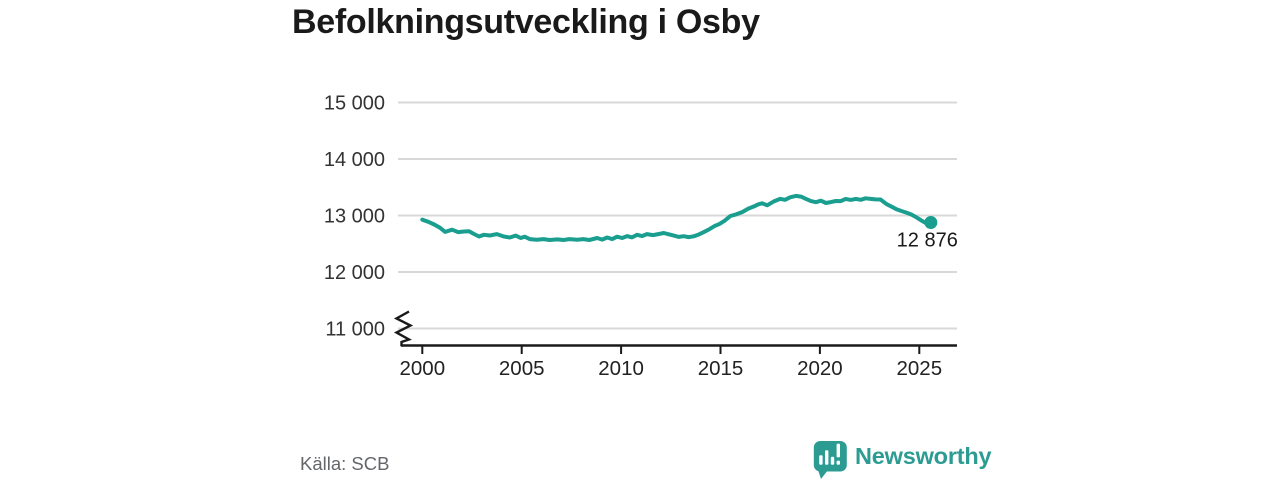 The width and height of the screenshot is (1280, 480). I want to click on chart-title: Befolkningsutveckling i Osby, so click(526, 22).